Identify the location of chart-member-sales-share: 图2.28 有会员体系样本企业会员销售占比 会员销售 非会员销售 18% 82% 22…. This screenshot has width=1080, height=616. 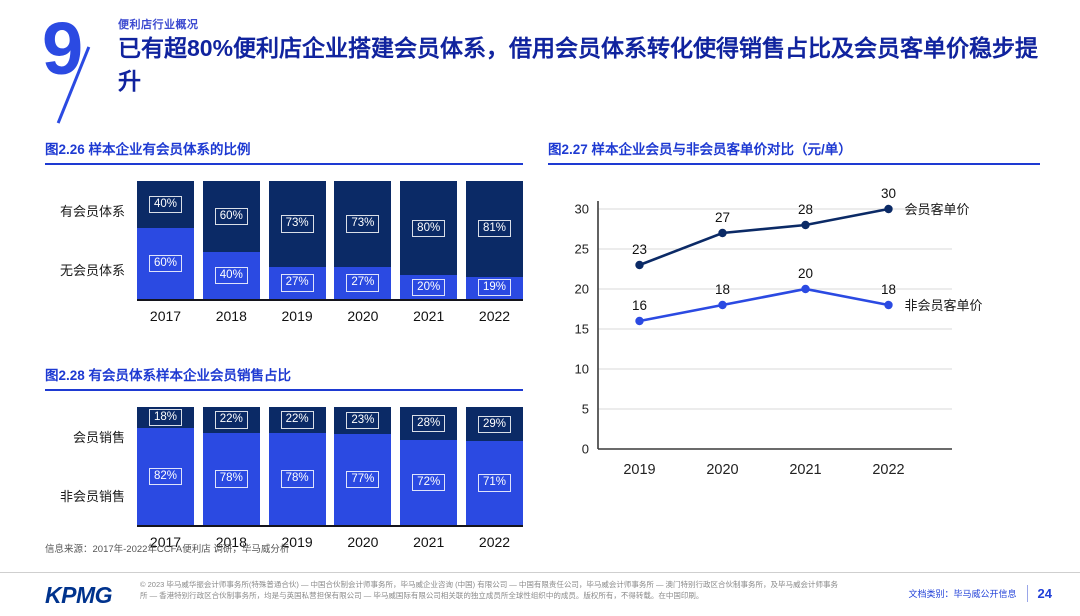
(284, 457).